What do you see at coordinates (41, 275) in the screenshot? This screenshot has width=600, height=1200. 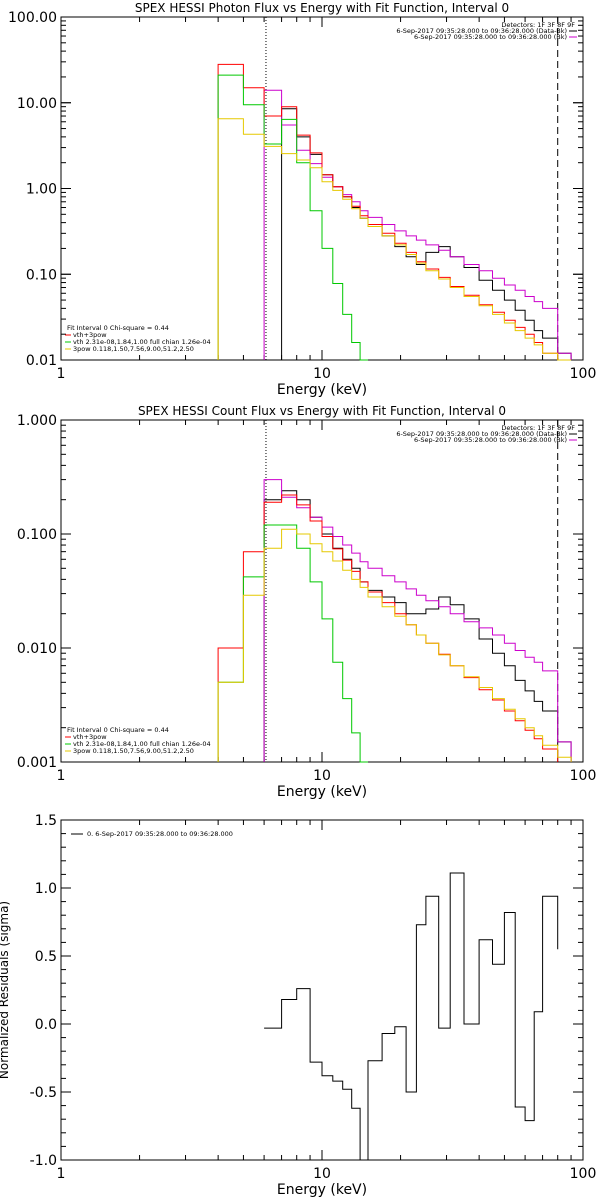 I see `y-tick-label: 0.10` at bounding box center [41, 275].